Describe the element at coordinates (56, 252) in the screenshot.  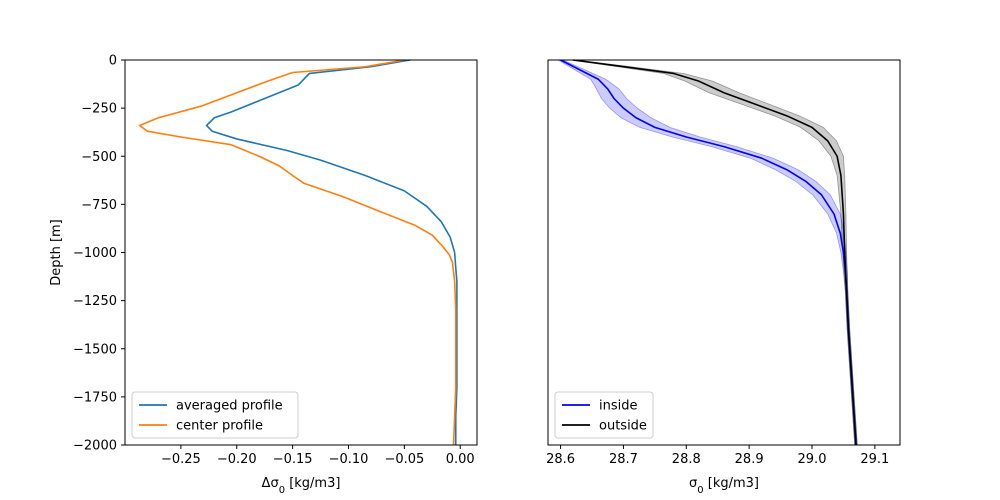
I see `left-y-axis-label: Depth [m]` at that location.